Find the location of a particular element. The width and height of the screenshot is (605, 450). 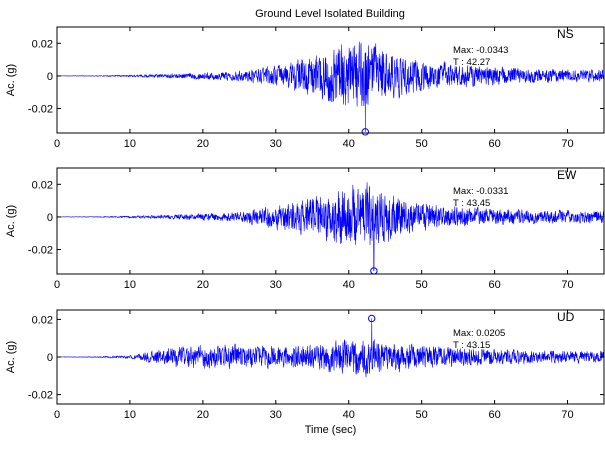

trace-ud is located at coordinates (330, 348).